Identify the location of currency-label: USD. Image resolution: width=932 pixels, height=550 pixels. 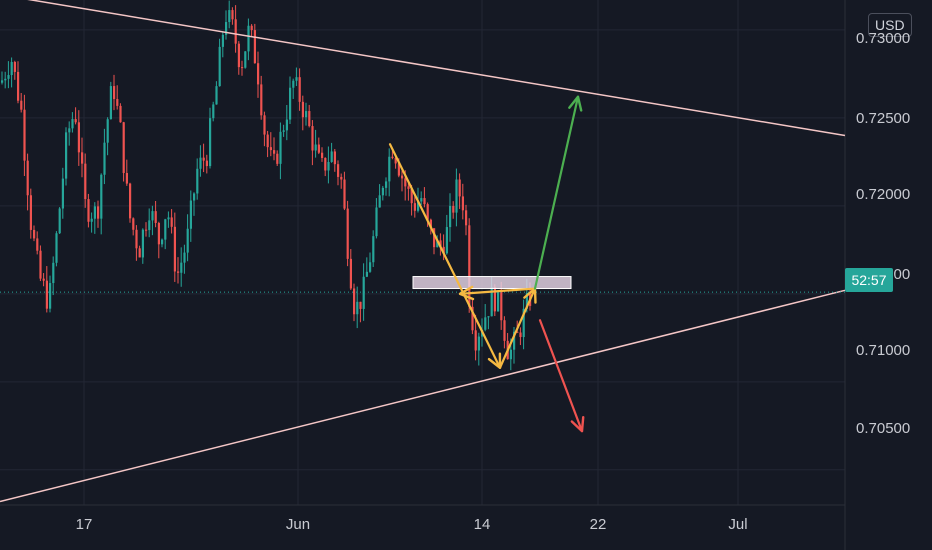
(890, 25).